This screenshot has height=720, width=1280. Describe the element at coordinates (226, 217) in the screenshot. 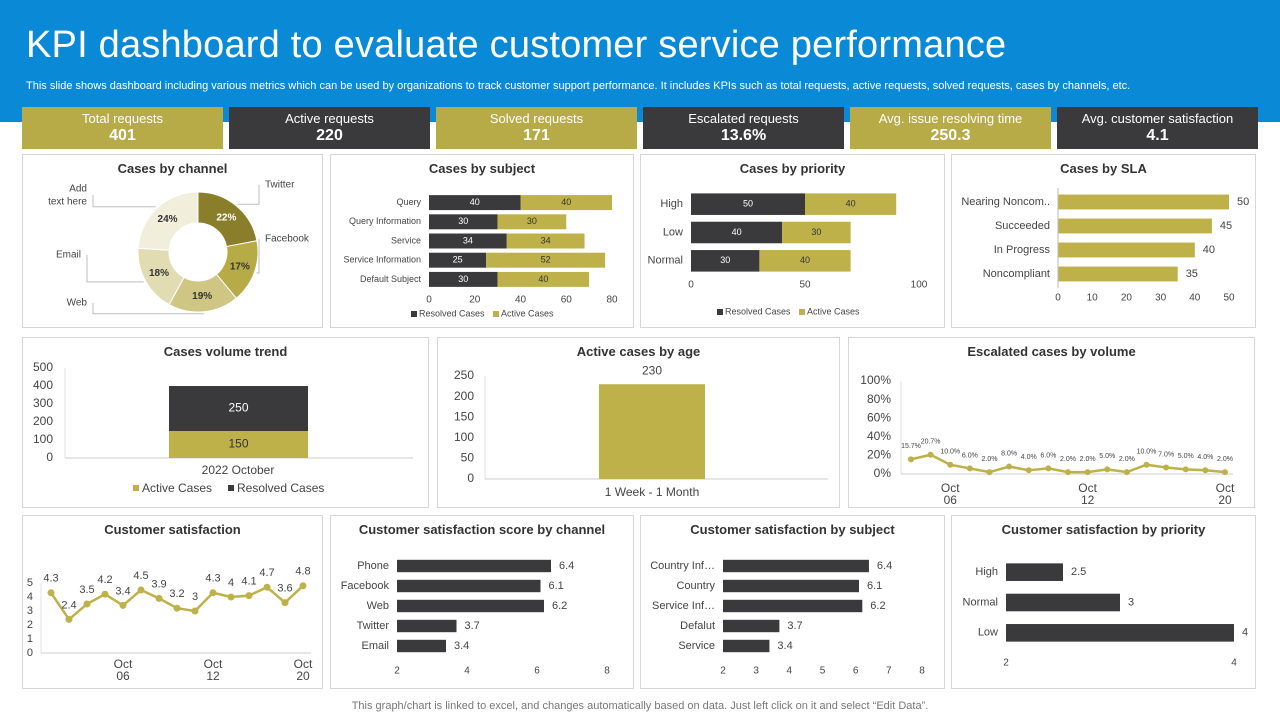

I see `slice-label: 22%` at that location.